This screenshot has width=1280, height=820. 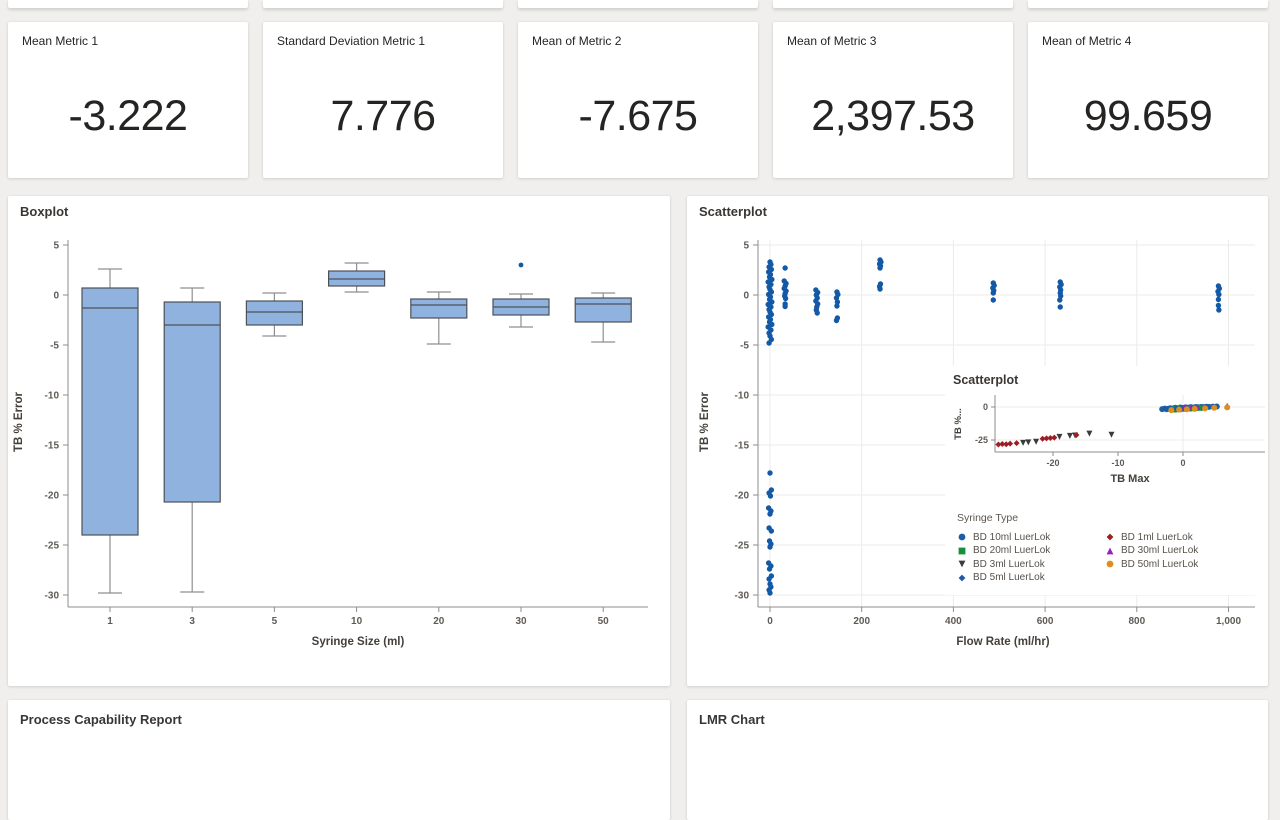 I want to click on x-tick-label: 400, so click(x=953, y=621).